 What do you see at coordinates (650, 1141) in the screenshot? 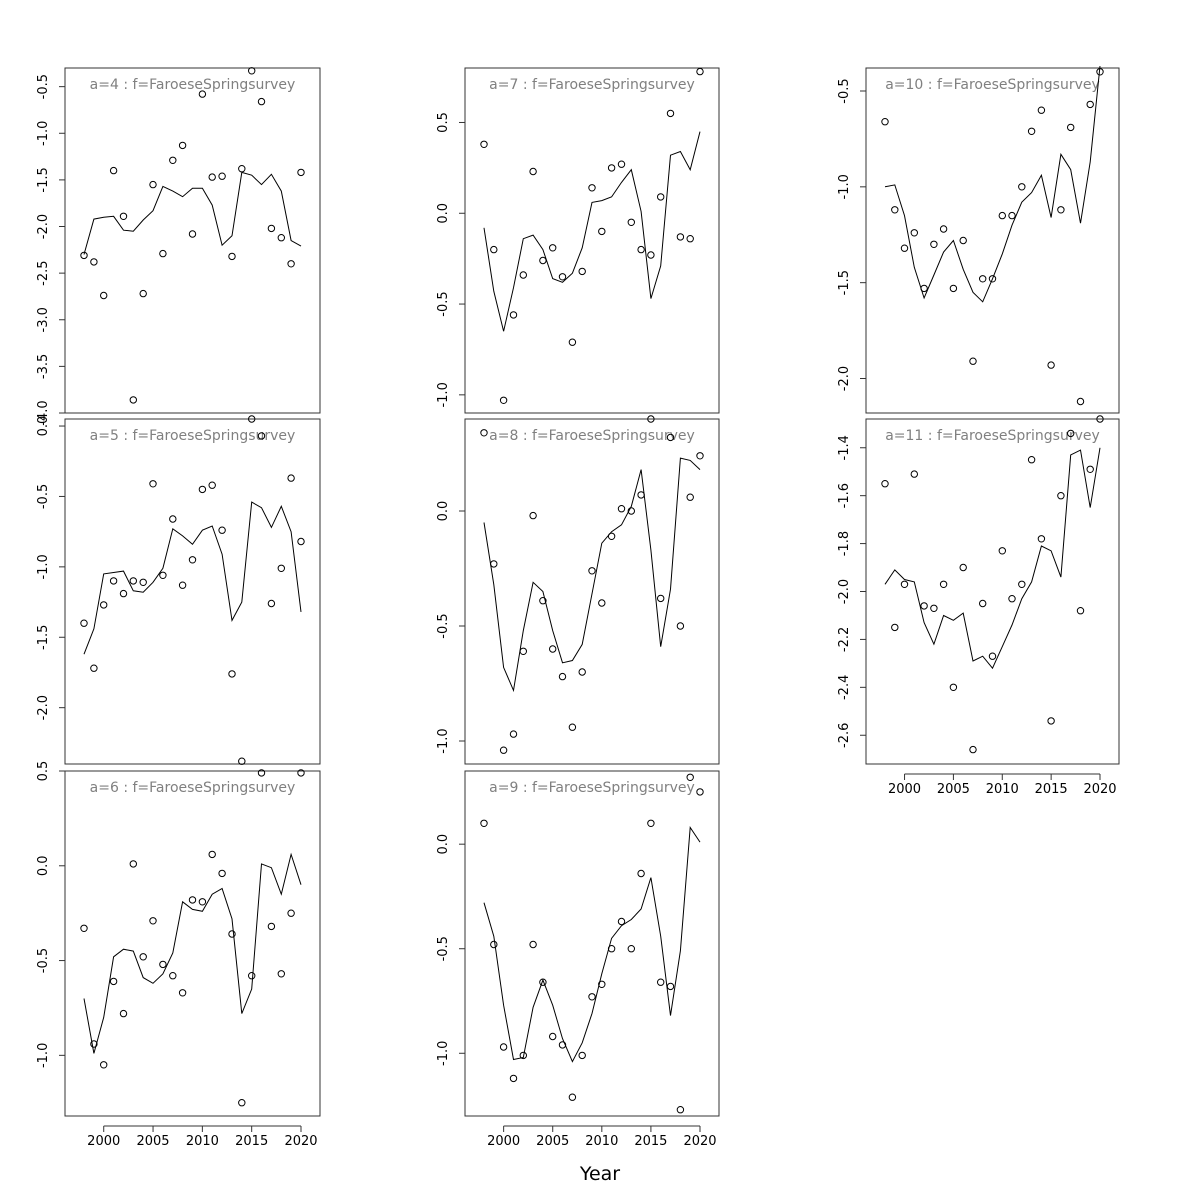
I see `x-tick-label: 2015` at bounding box center [650, 1141].